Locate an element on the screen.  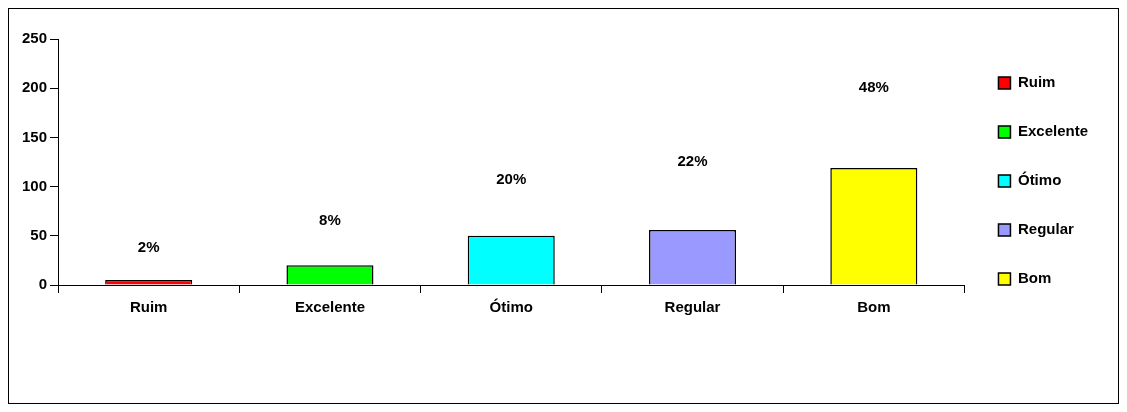
y-tick-label: 0 is located at coordinates (43, 284).